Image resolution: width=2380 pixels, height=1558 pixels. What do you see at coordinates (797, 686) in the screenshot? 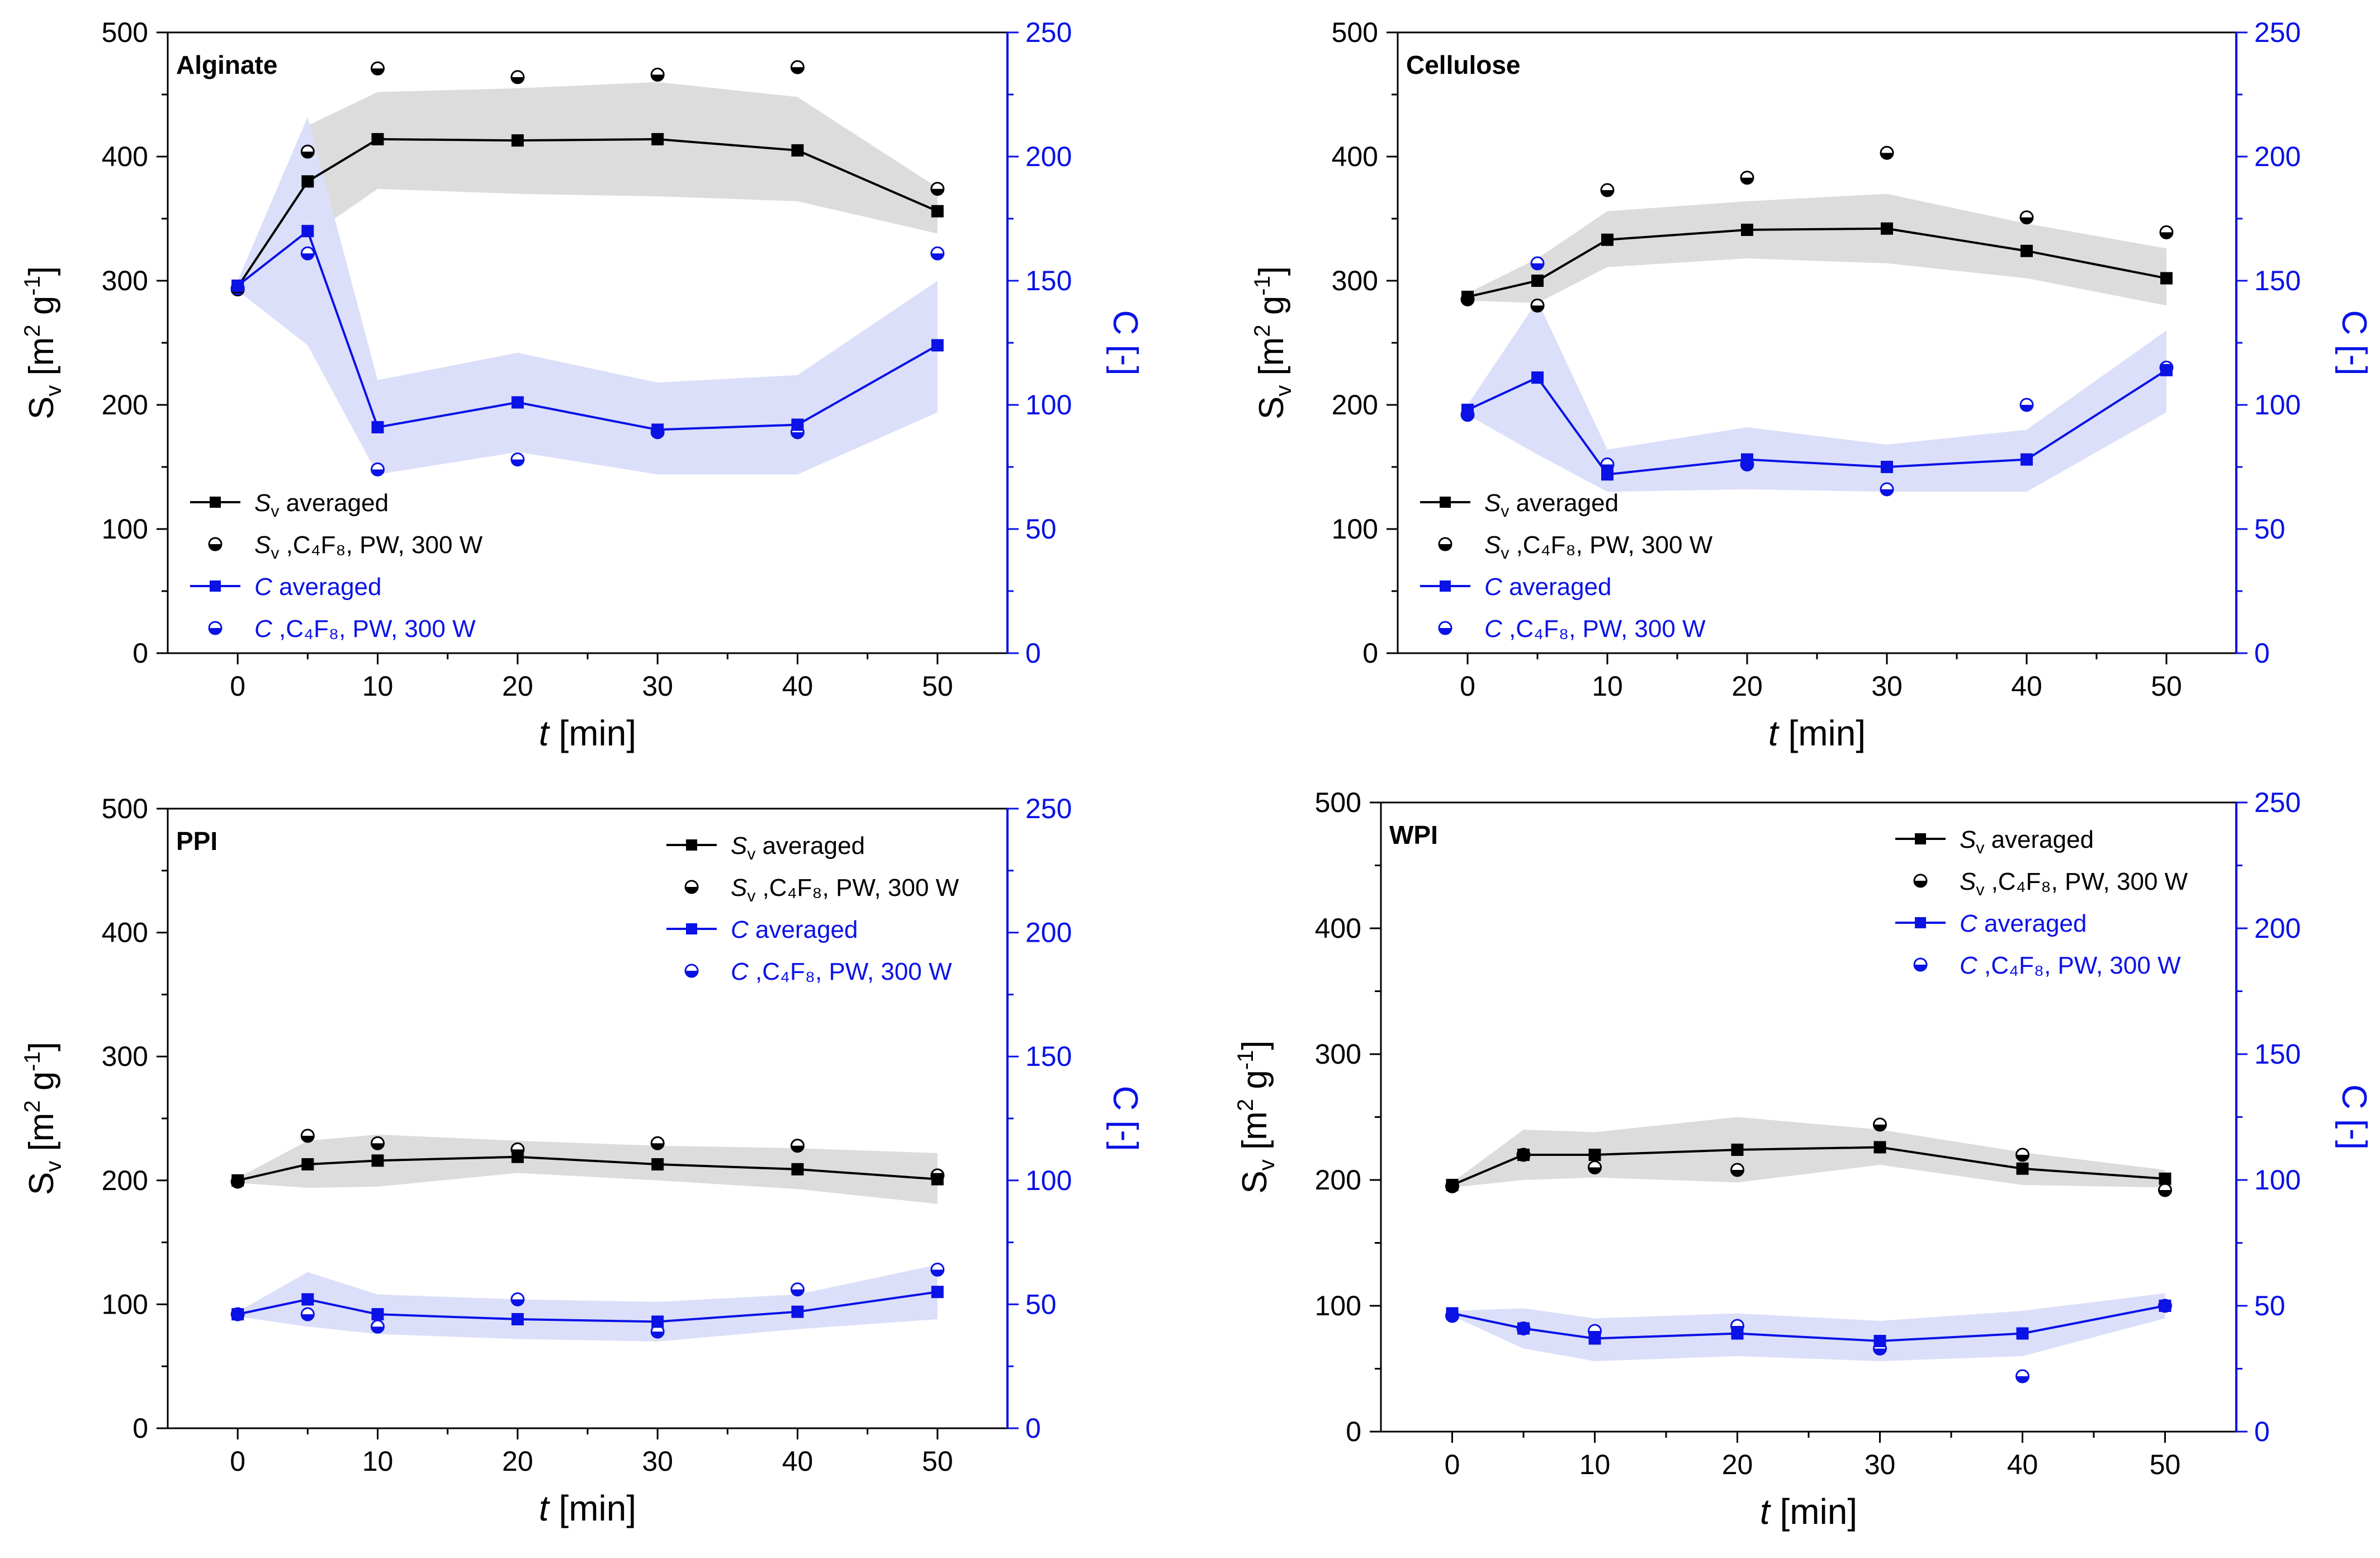
I see `x-tick-label: 40` at bounding box center [797, 686].